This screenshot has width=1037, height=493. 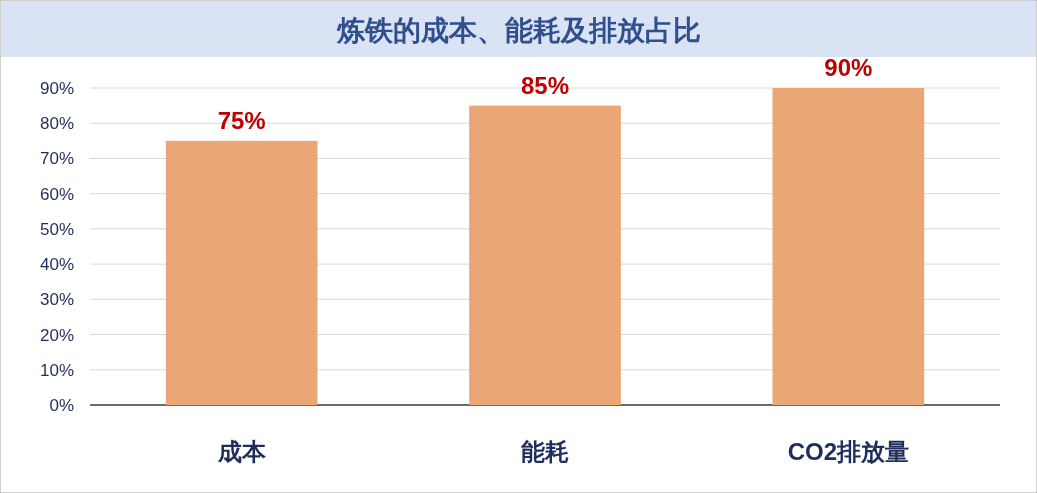 I want to click on y-tick-label: 0%, so click(x=61, y=405).